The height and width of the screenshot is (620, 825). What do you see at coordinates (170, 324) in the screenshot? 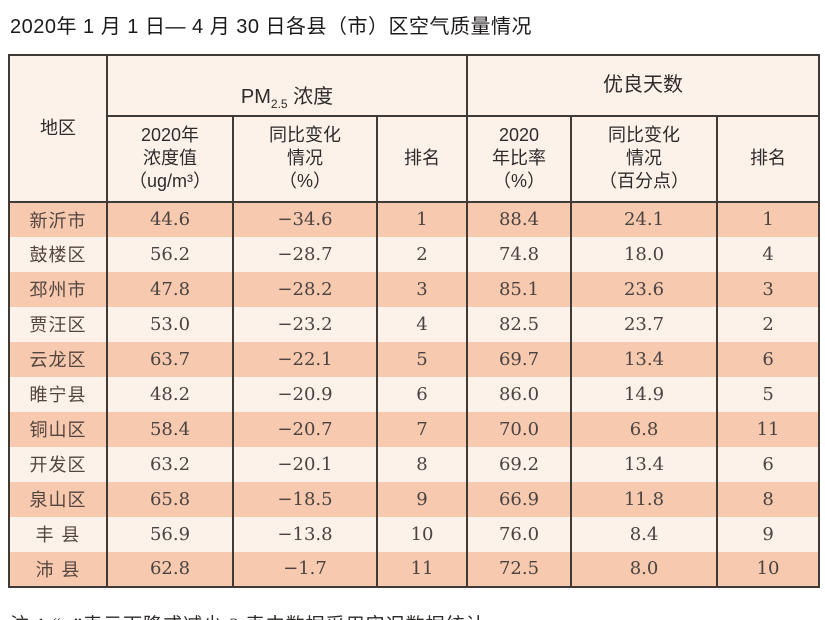
I see `pm25-value-cell: 53.0` at bounding box center [170, 324].